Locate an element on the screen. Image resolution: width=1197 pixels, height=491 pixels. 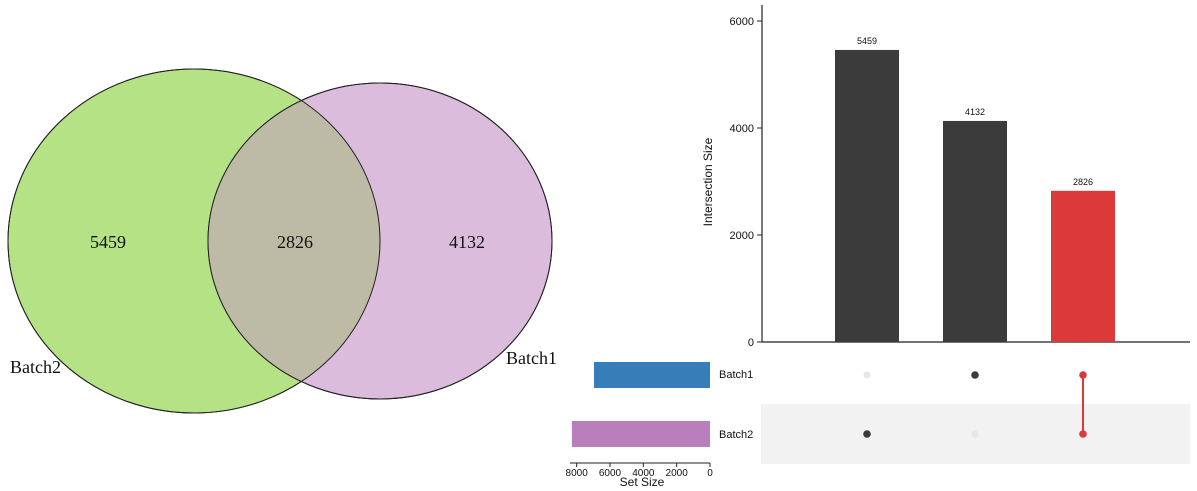
venn-value-batch1-only: 4132 is located at coordinates (467, 242).